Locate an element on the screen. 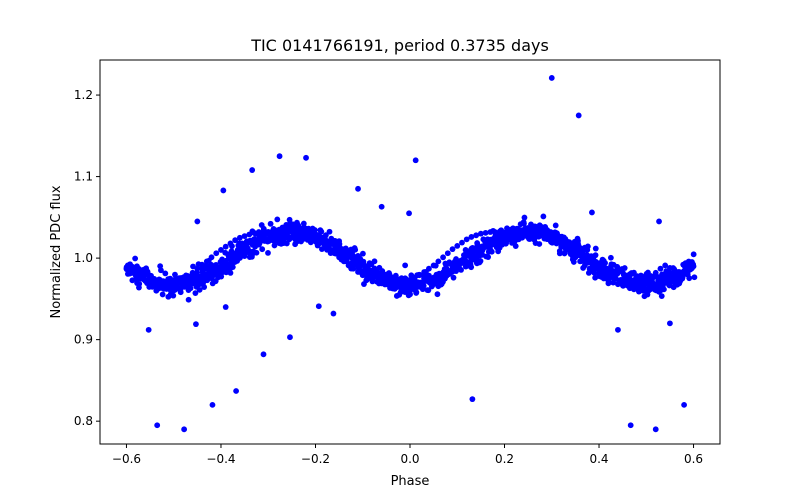 This screenshot has height=500, width=800. y-tick-label: 1.1 is located at coordinates (83, 177).